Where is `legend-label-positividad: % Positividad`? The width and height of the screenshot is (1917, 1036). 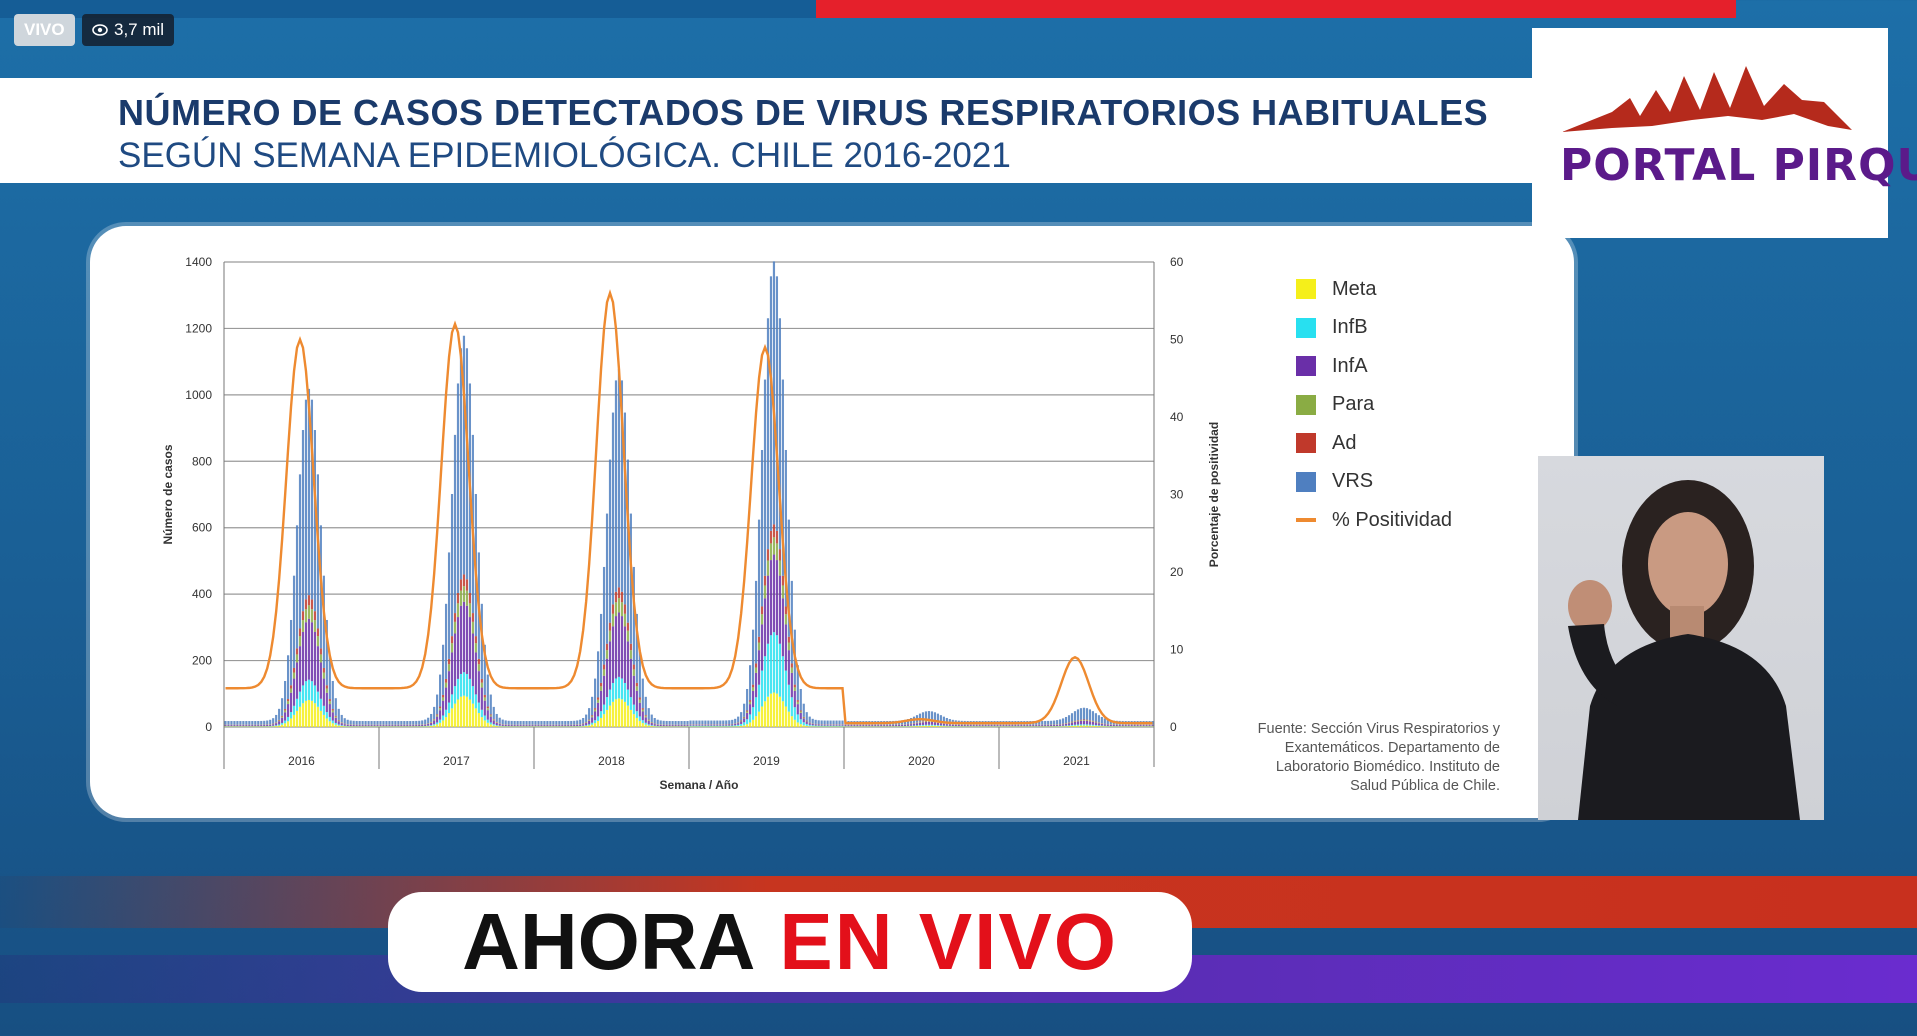 legend-label-positividad: % Positividad is located at coordinates (1392, 519).